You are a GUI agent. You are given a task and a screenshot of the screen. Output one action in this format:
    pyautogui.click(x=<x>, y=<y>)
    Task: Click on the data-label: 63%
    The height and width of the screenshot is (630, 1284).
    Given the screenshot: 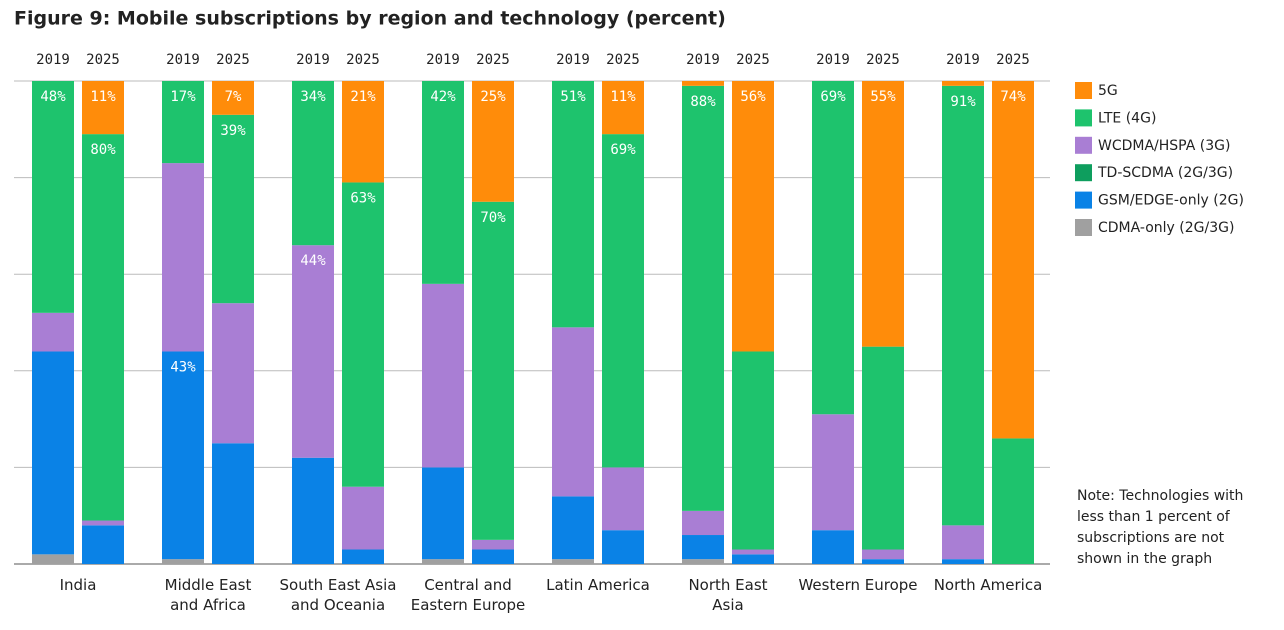 What is the action you would take?
    pyautogui.click(x=363, y=198)
    